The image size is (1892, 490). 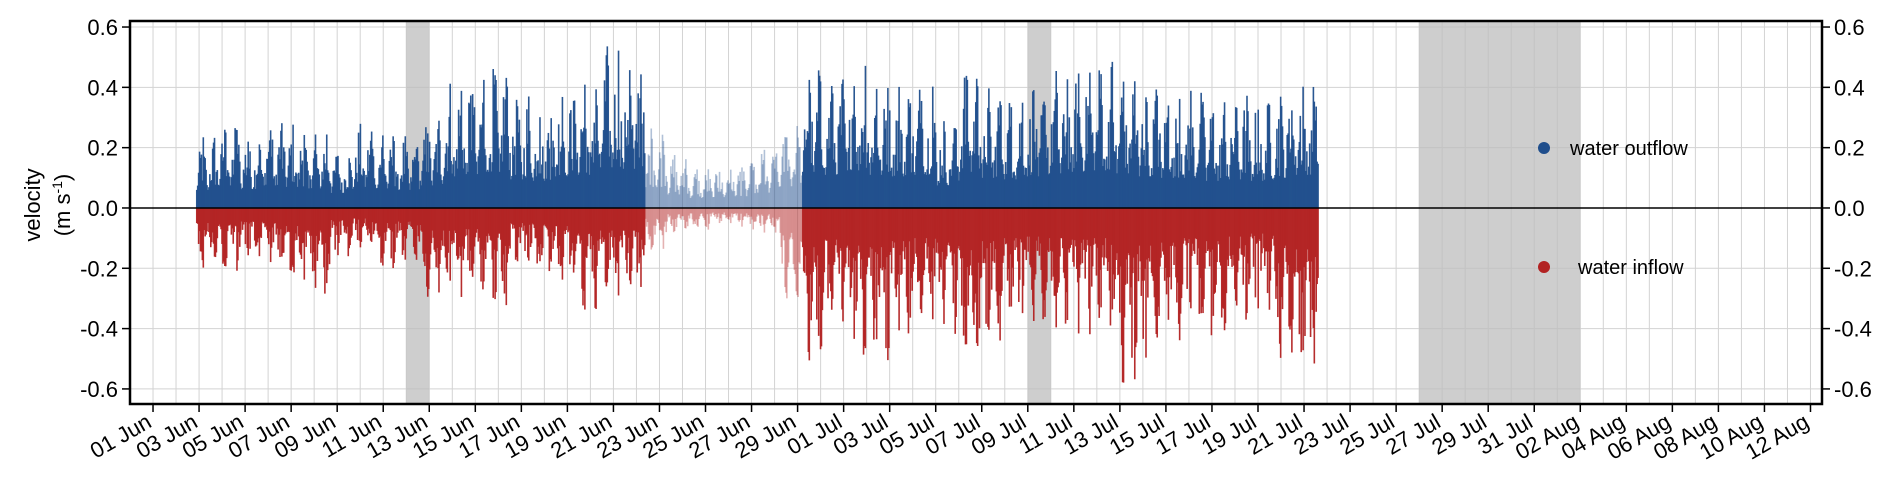 What do you see at coordinates (1544, 148) in the screenshot?
I see `legend-outflow-marker` at bounding box center [1544, 148].